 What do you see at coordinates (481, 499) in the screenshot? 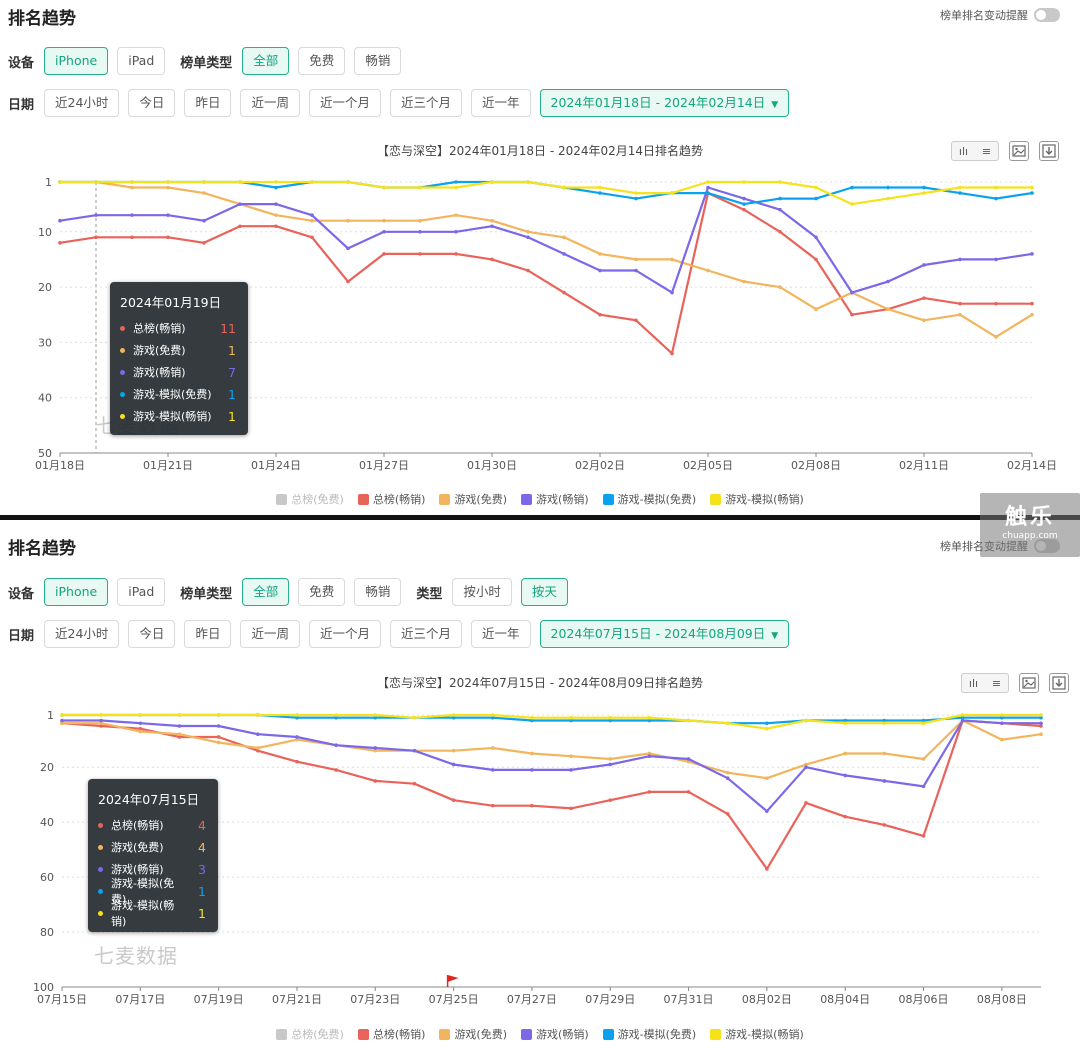
I see `legend-label: 游戏(免费)` at bounding box center [481, 499].